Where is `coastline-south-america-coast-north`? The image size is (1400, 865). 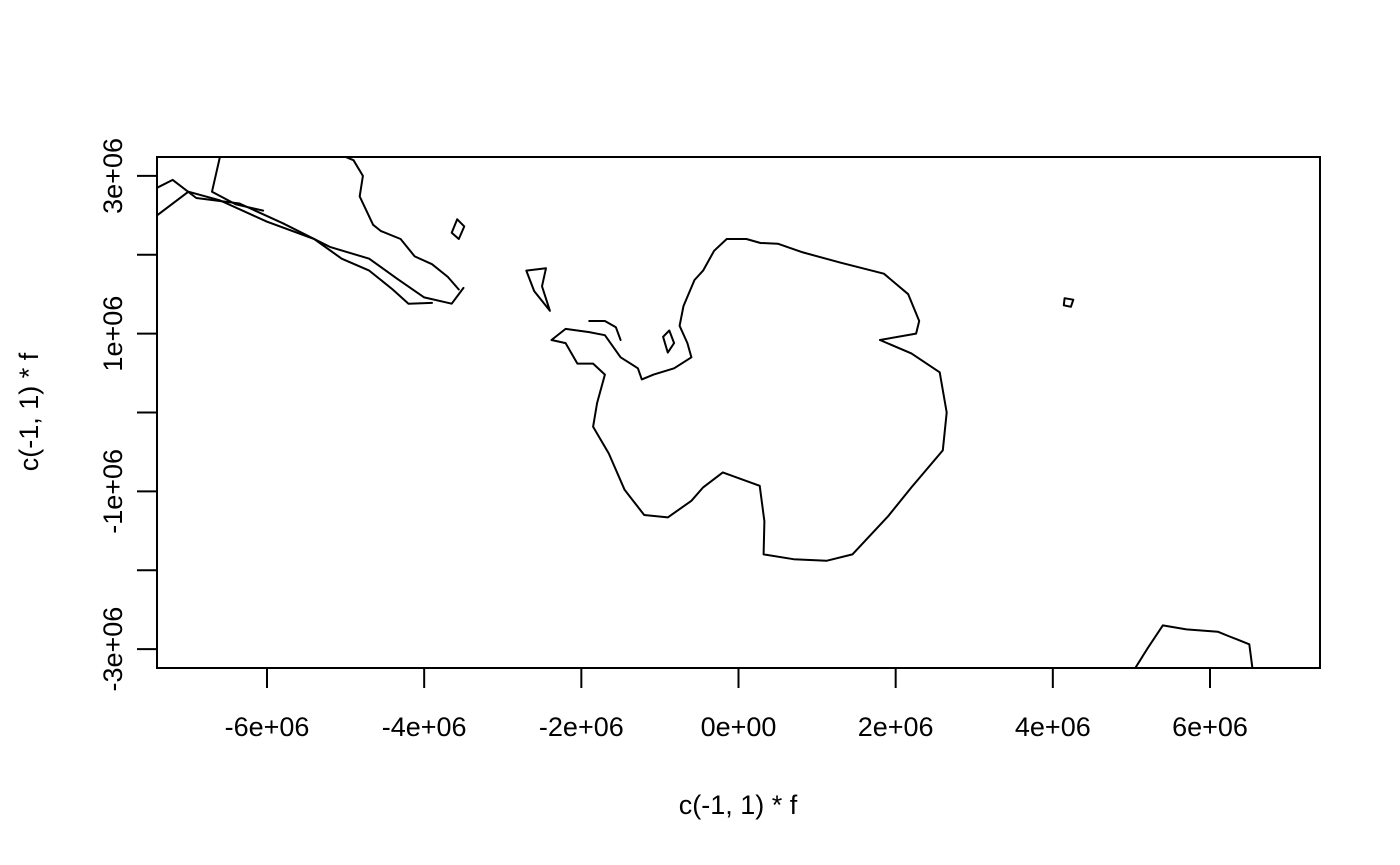 coastline-south-america-coast-north is located at coordinates (238, 184).